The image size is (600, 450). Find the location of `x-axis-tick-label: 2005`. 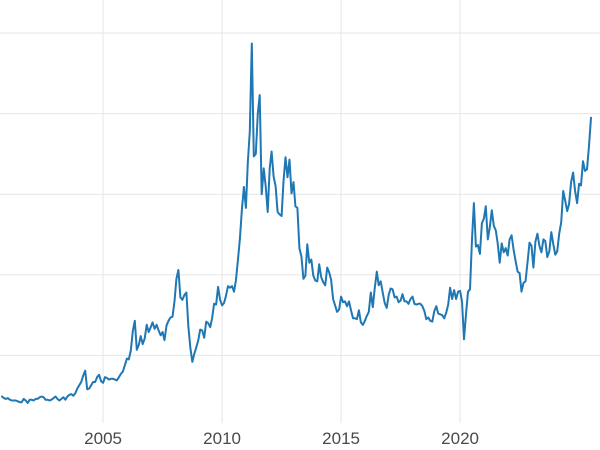

x-axis-tick-label: 2005 is located at coordinates (103, 438).